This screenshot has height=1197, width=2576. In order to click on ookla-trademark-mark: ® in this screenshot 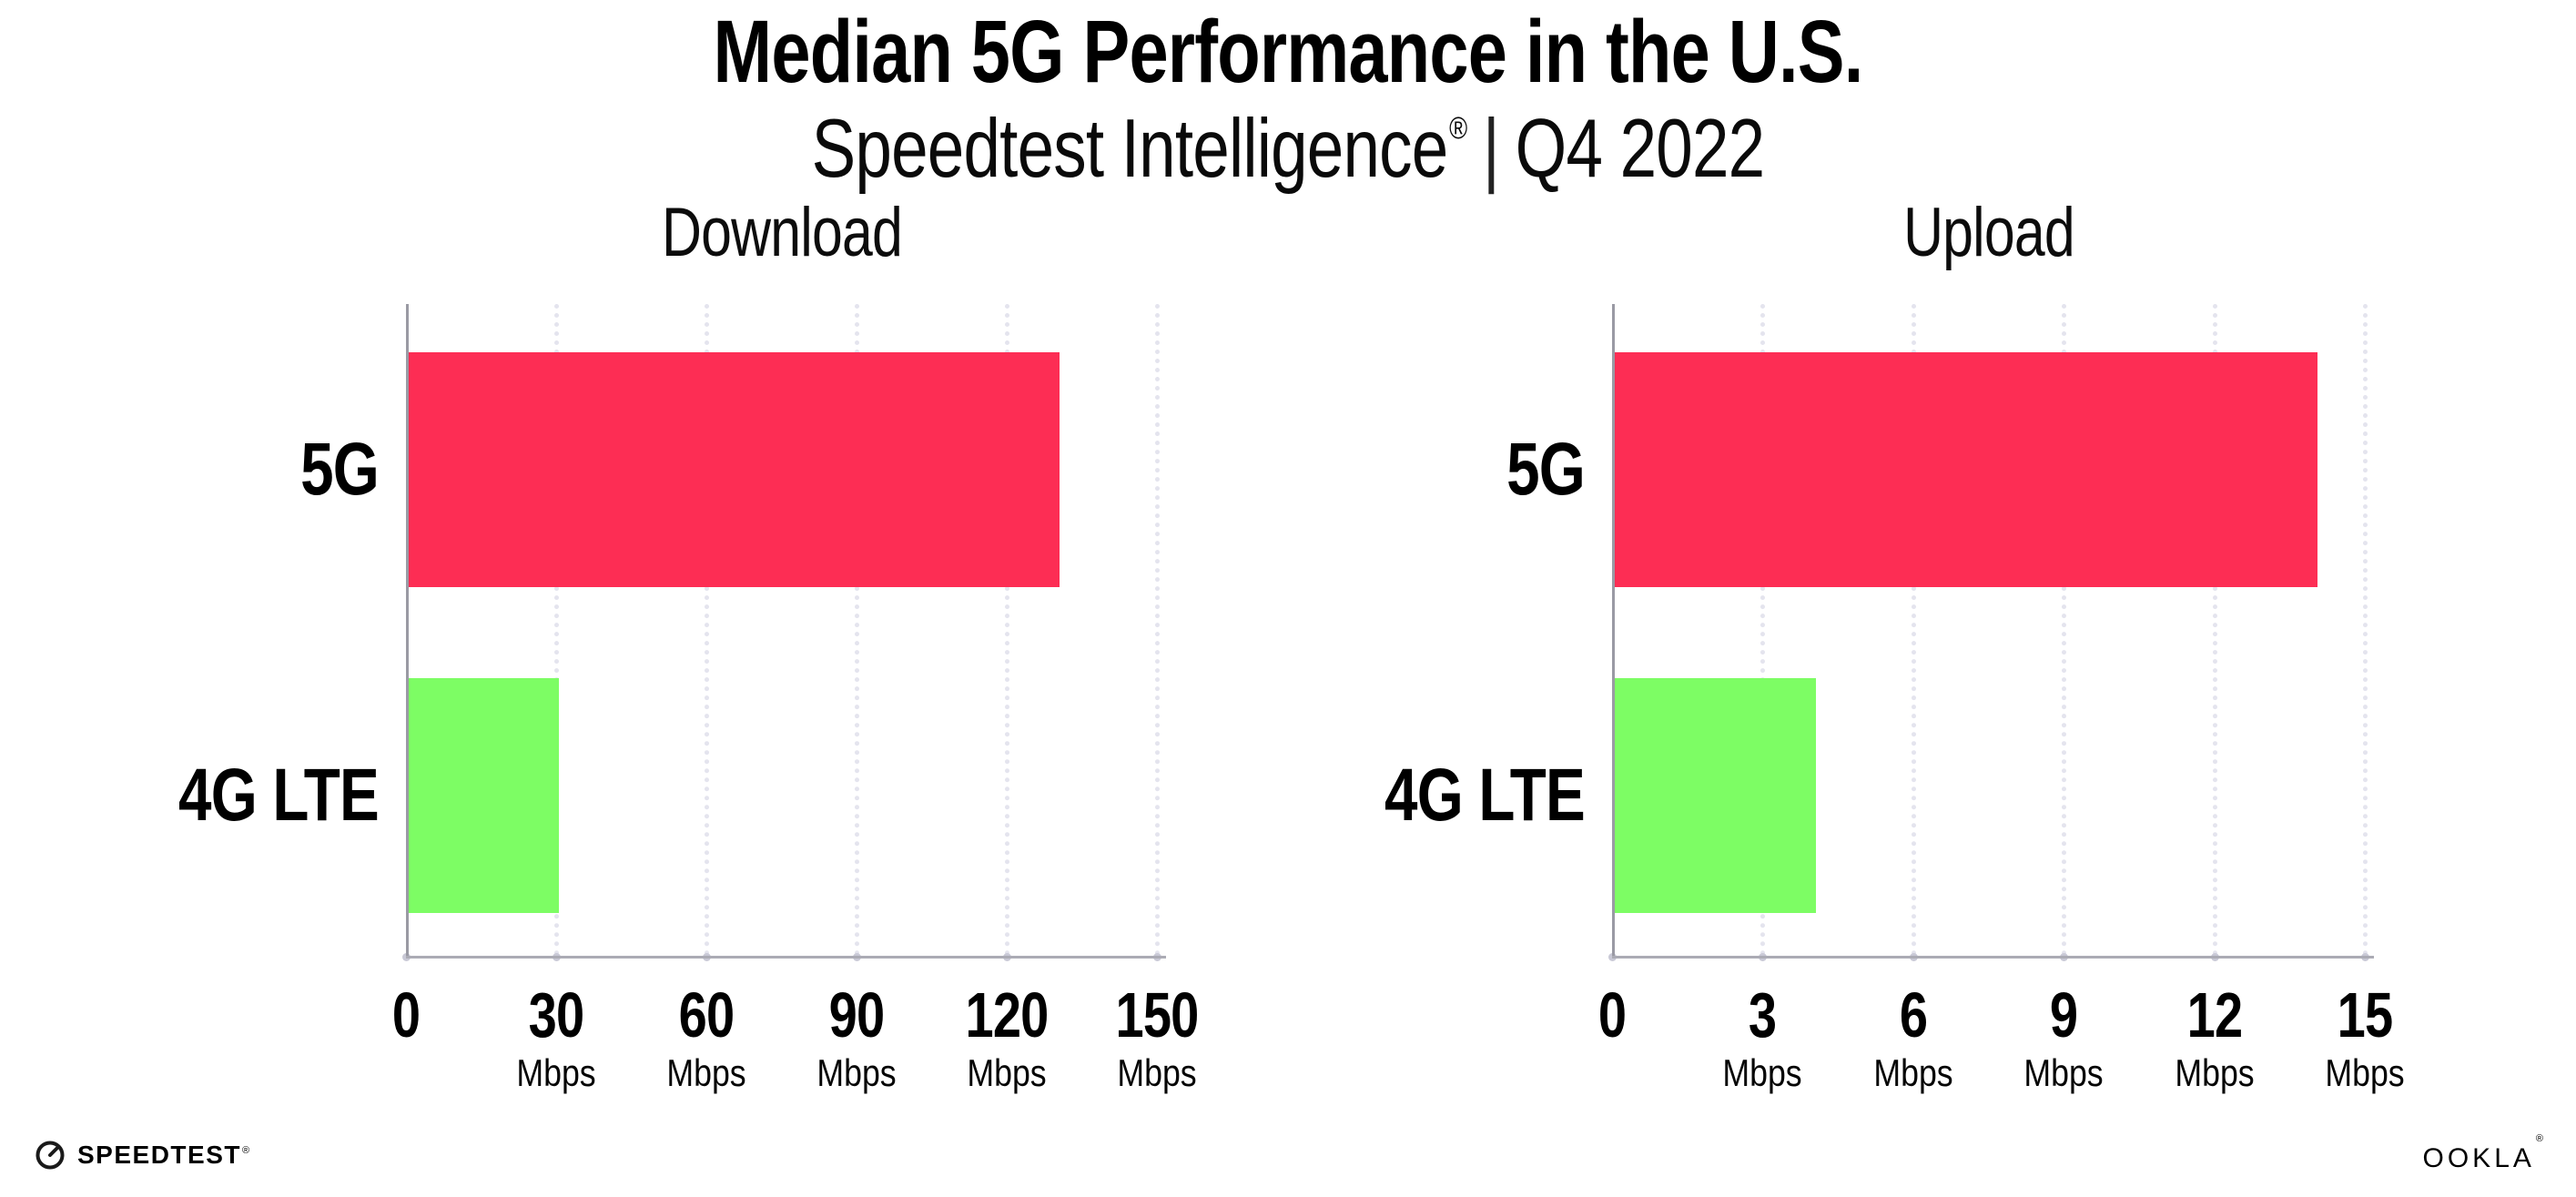, I will do `click(2539, 1138)`.